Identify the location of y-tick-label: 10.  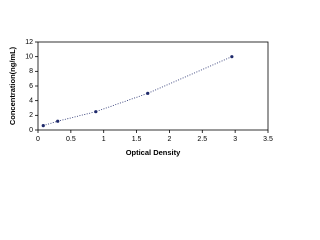
(29, 57).